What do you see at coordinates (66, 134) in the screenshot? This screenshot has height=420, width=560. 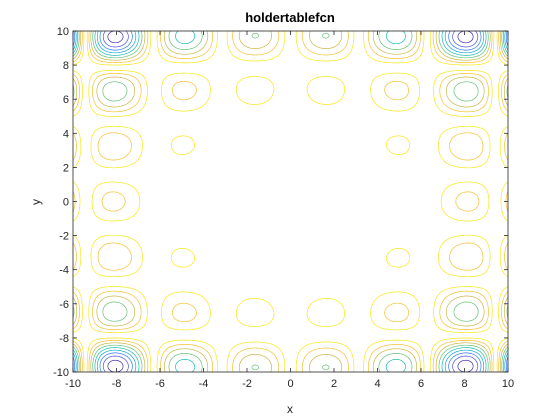 I see `y-tick-label: 4` at bounding box center [66, 134].